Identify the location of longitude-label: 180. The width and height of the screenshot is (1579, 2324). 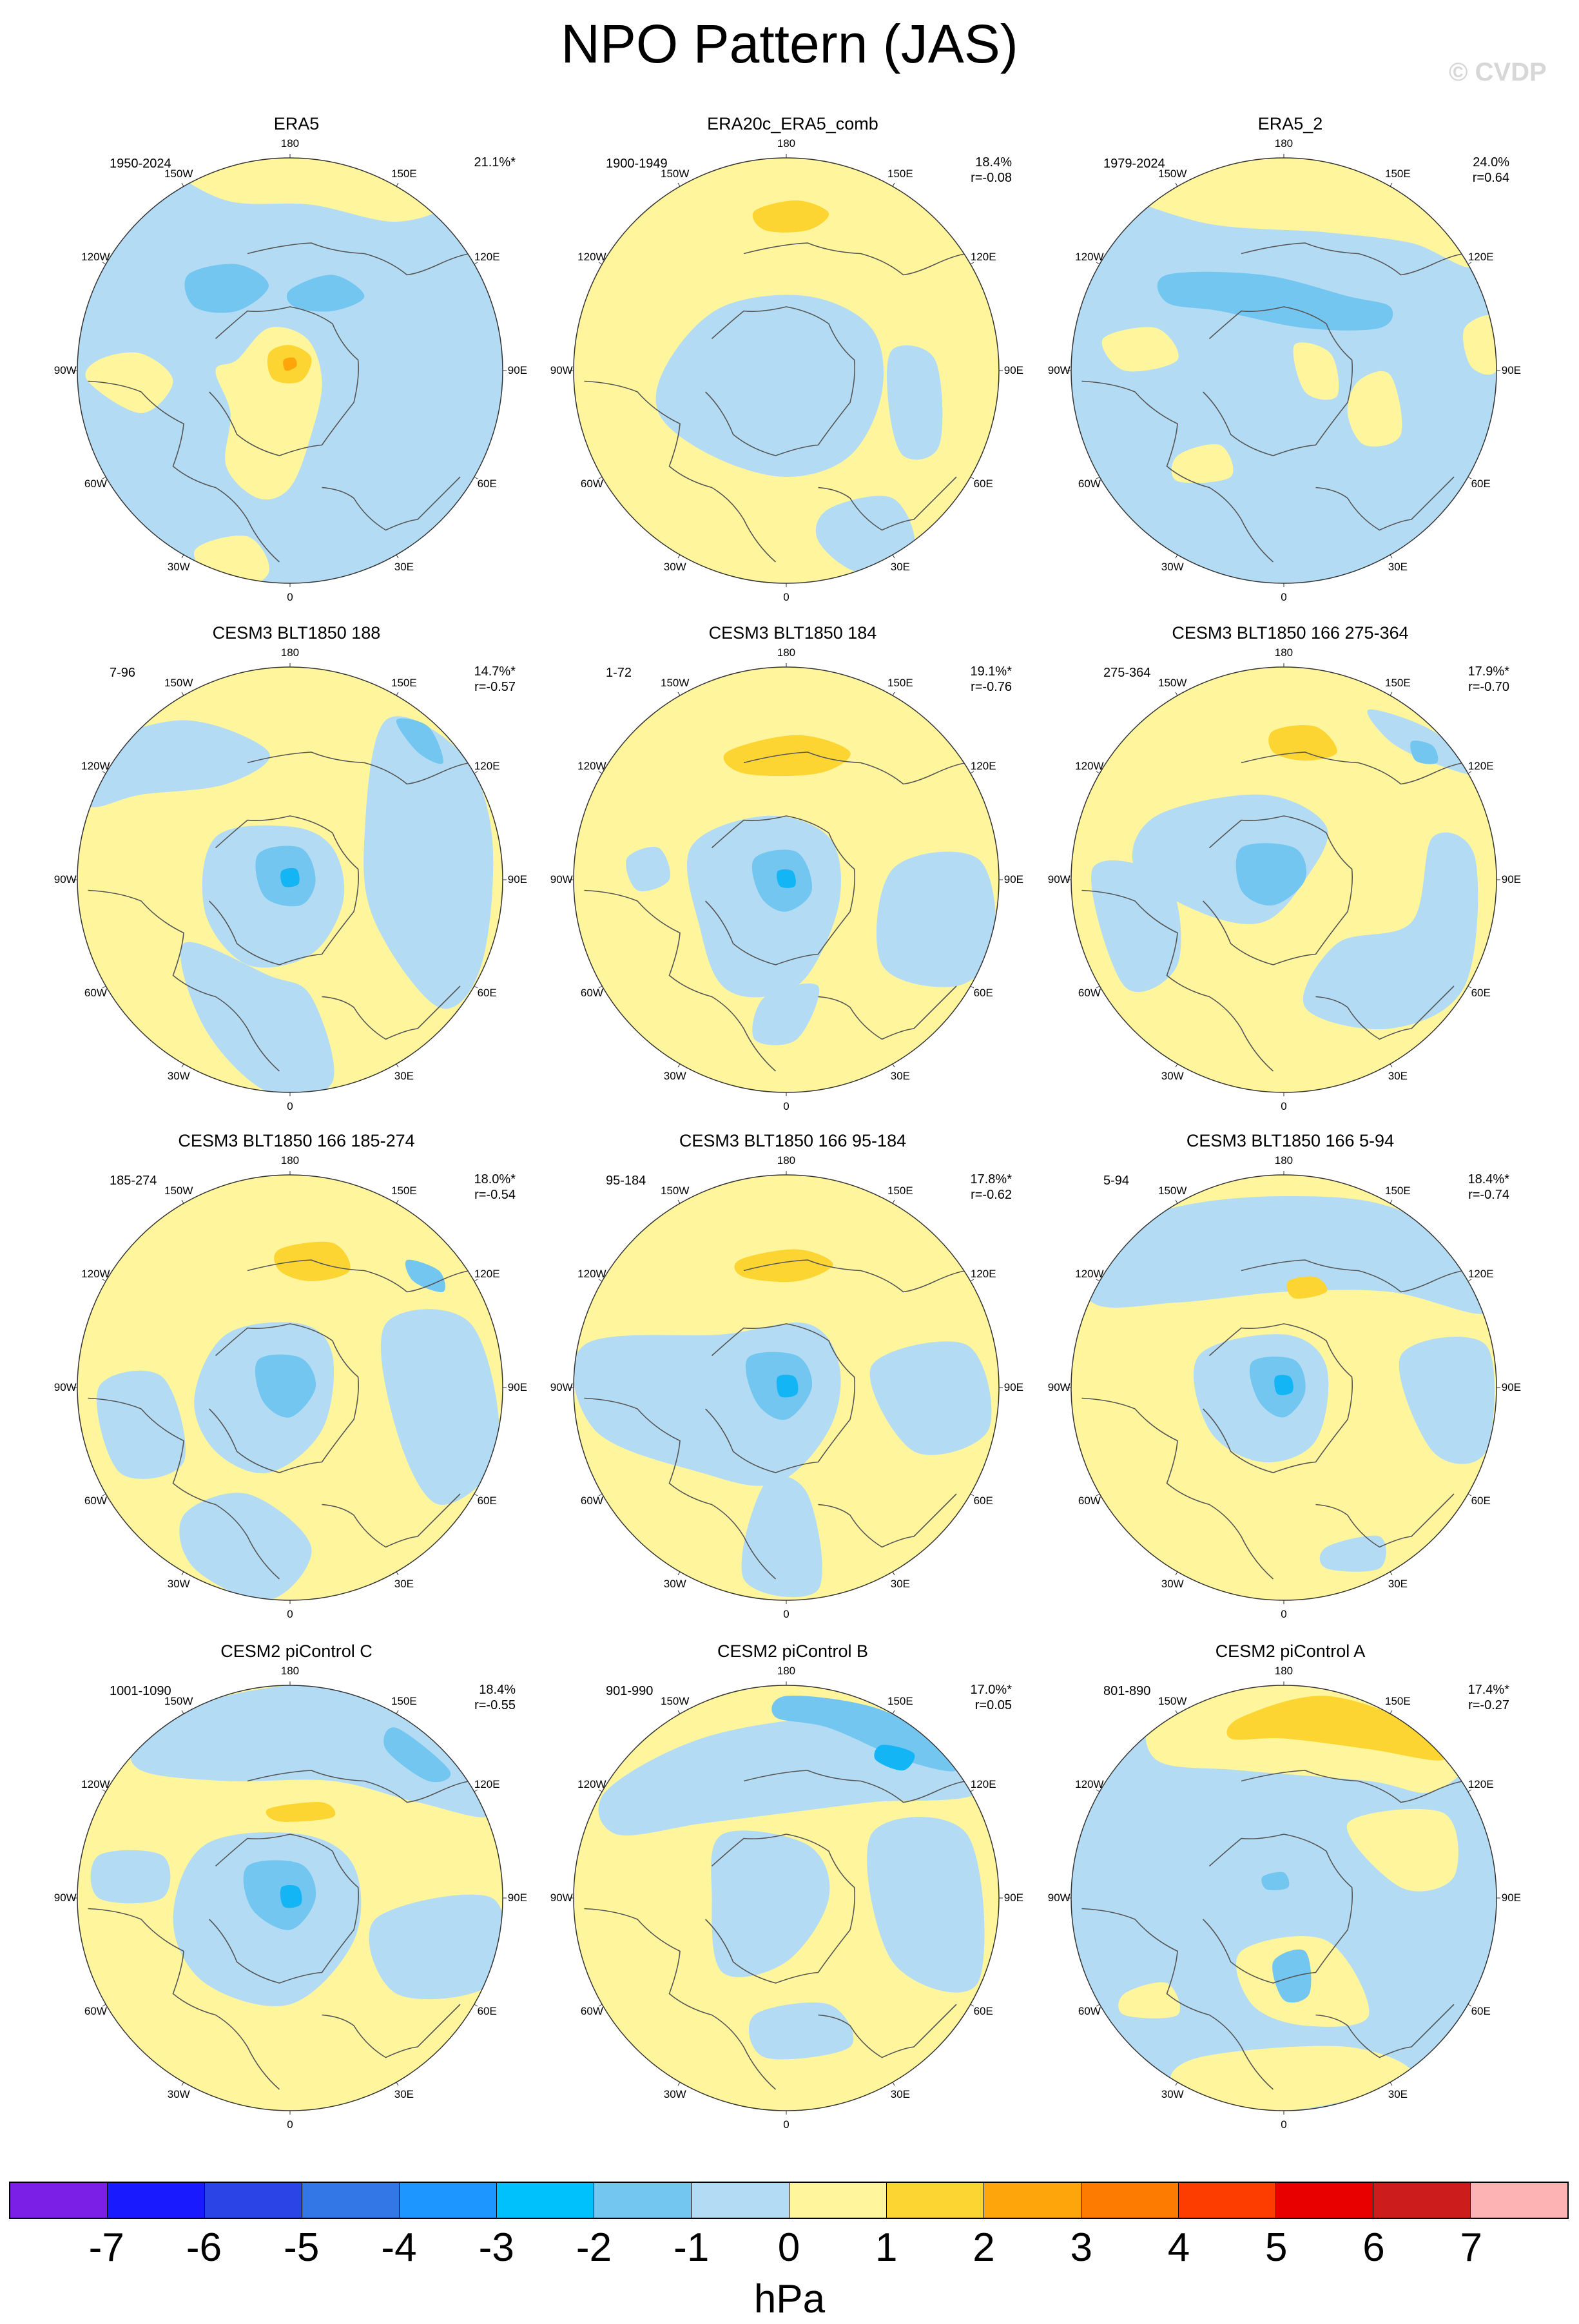
(786, 652).